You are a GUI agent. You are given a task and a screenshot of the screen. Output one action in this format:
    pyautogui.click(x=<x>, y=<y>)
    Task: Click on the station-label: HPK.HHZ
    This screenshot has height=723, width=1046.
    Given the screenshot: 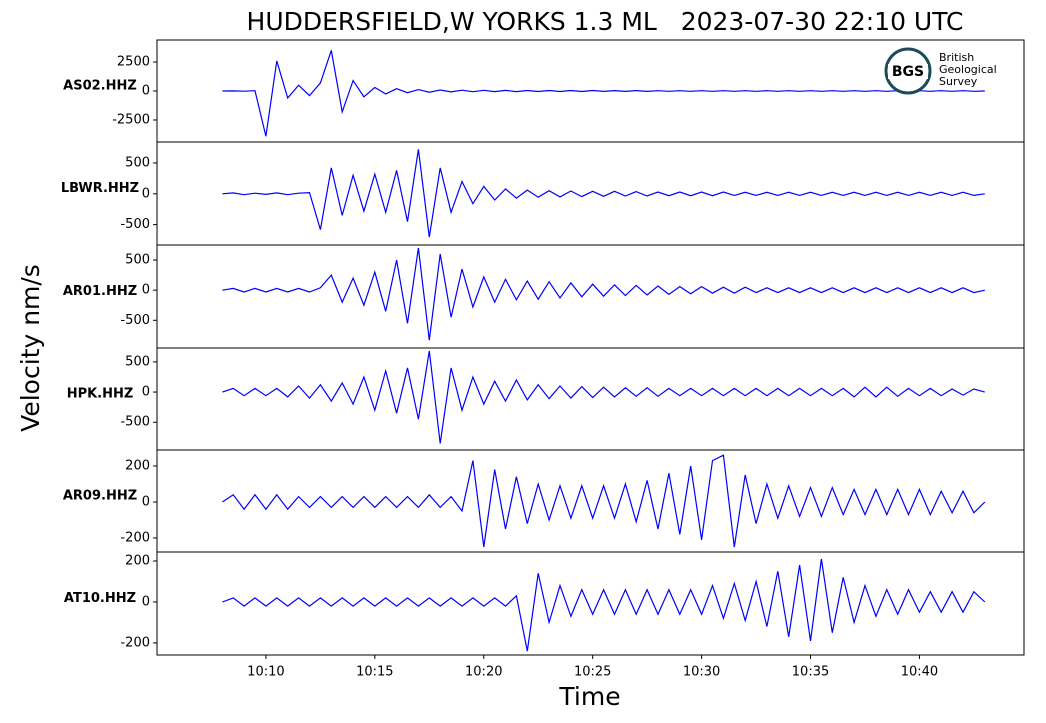 What is the action you would take?
    pyautogui.click(x=100, y=394)
    